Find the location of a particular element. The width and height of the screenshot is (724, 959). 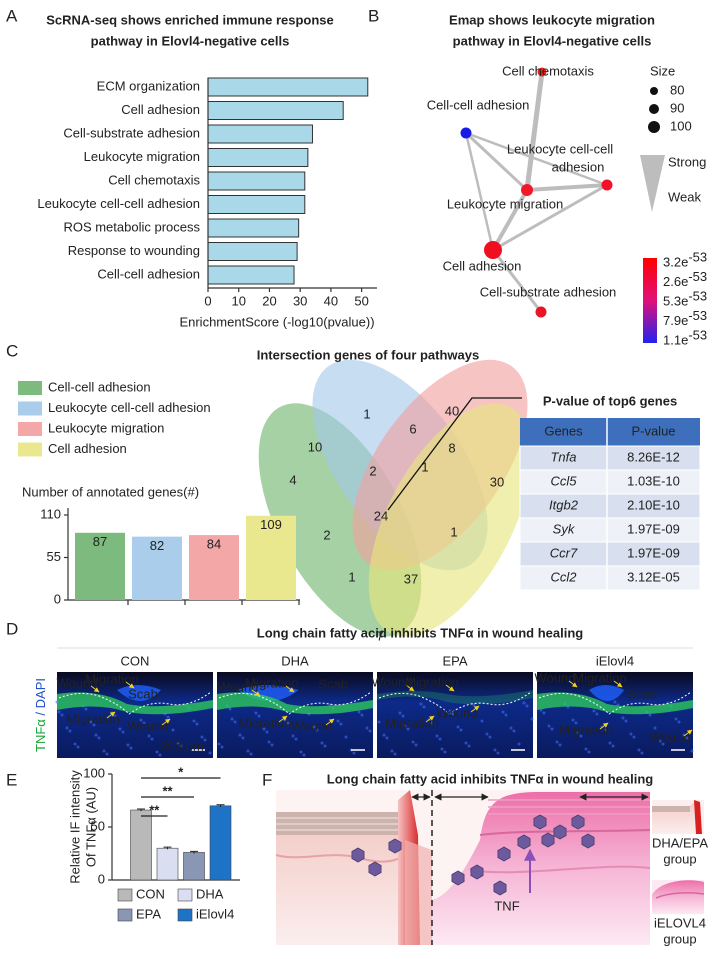

significance-label: ** is located at coordinates (167, 790).